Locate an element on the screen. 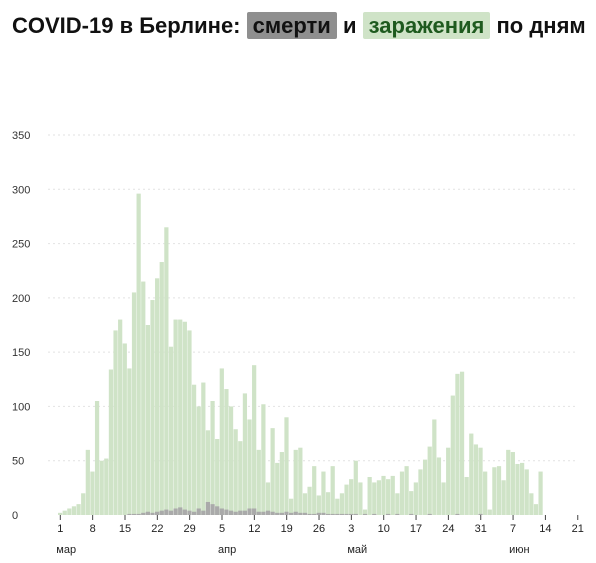 The width and height of the screenshot is (596, 563). legend-deaths: смерти is located at coordinates (291, 25).